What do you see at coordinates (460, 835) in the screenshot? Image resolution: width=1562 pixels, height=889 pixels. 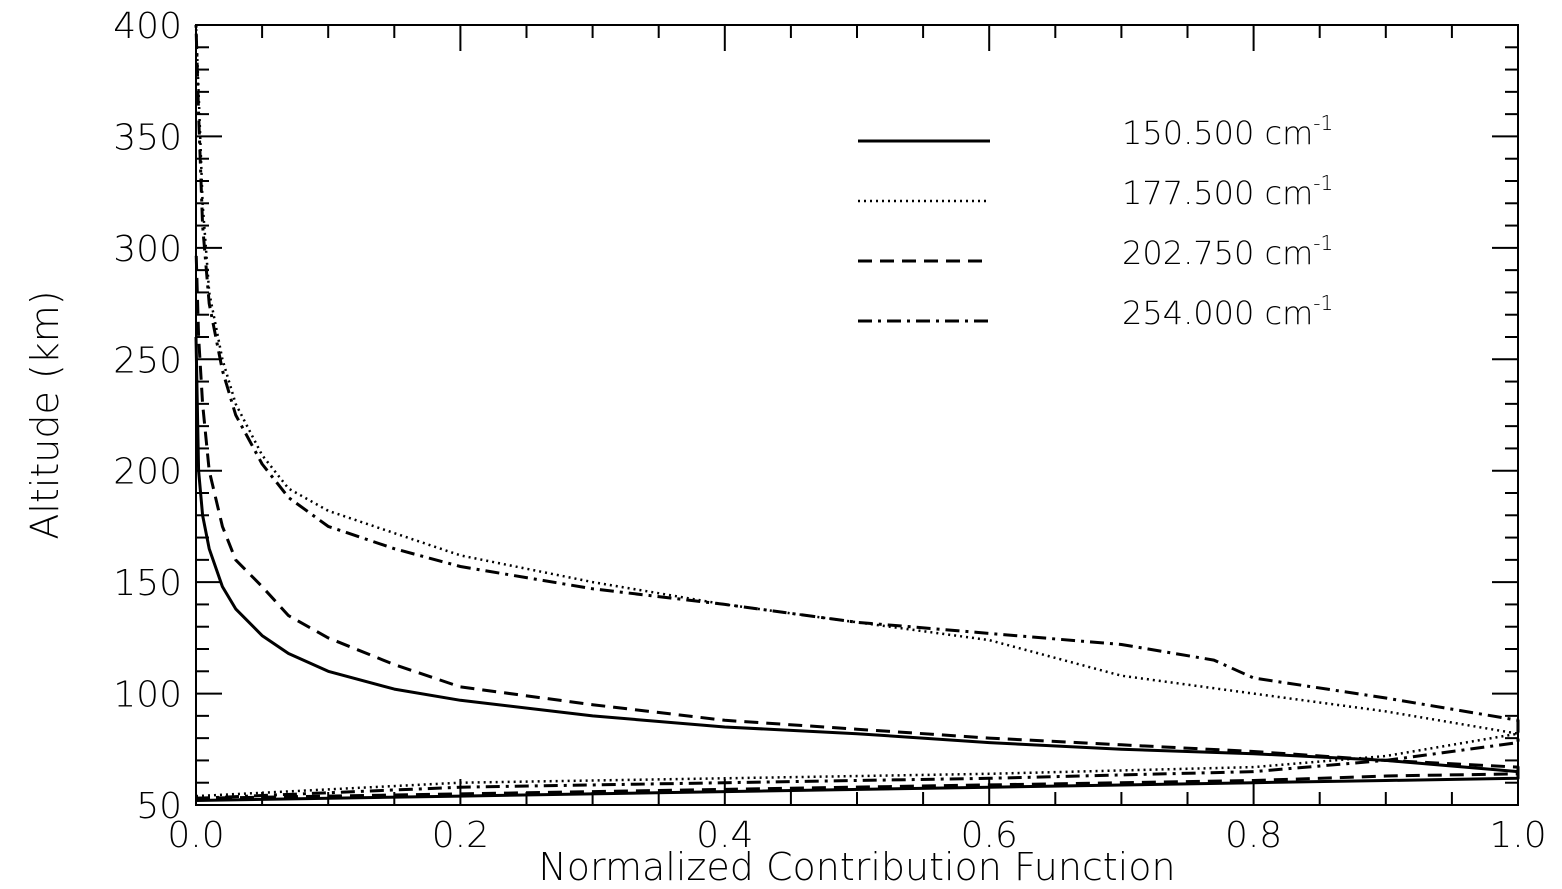 I see `x-tick-label: 0.2` at bounding box center [460, 835].